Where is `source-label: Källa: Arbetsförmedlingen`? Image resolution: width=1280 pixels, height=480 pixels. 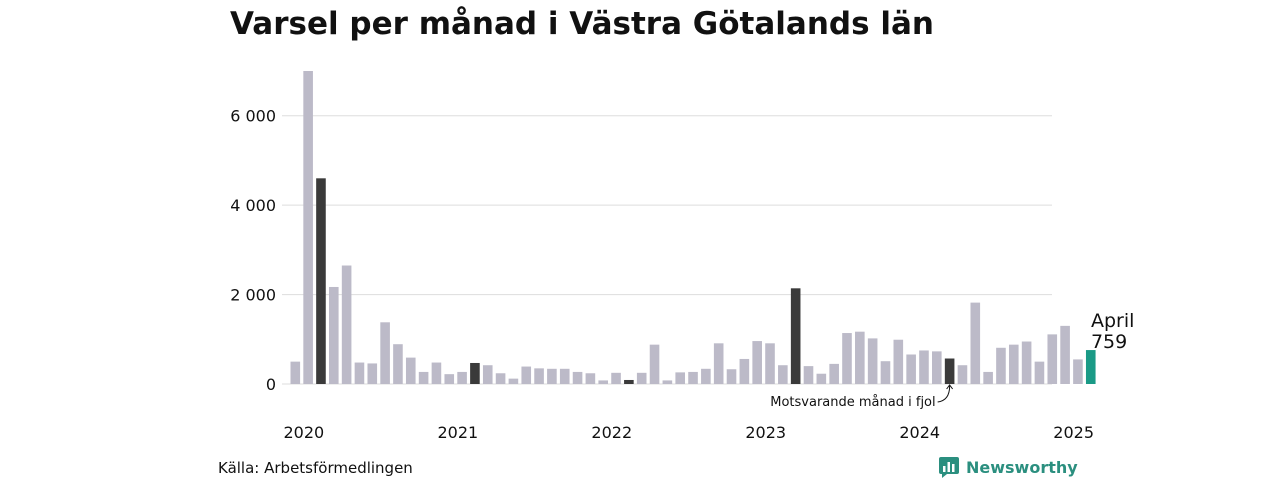
source-label: Källa: Arbetsförmedlingen is located at coordinates (315, 468).